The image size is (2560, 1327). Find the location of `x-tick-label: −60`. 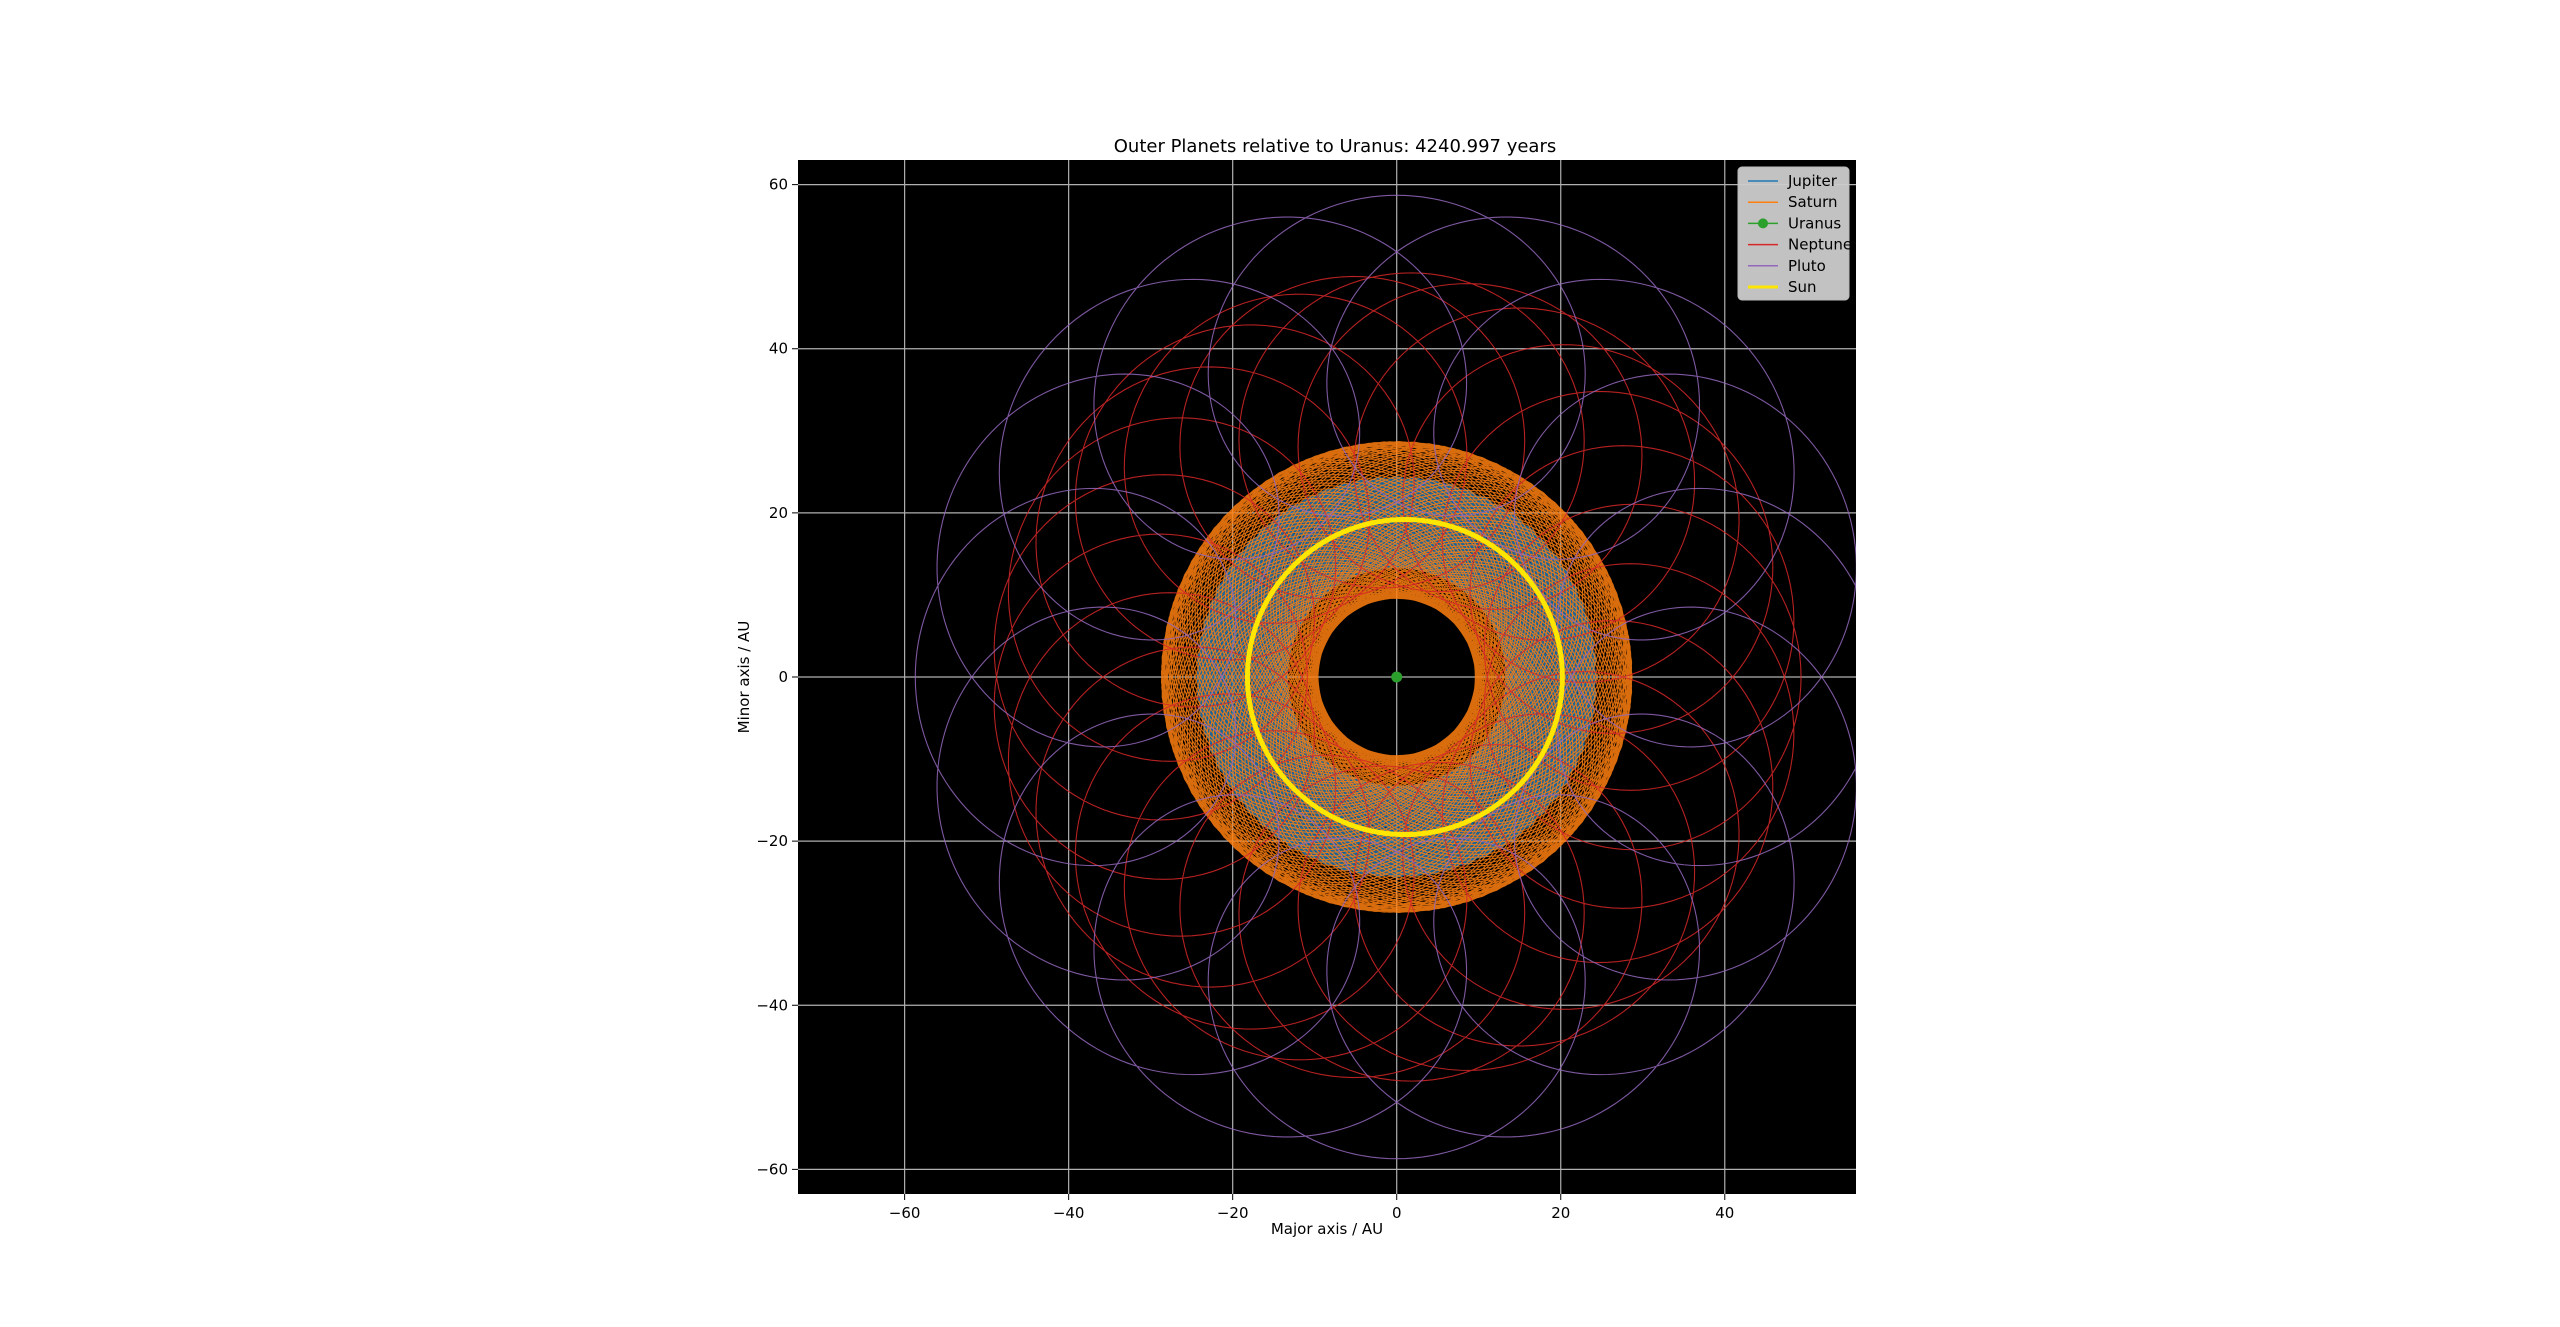

x-tick-label: −60 is located at coordinates (905, 1213).